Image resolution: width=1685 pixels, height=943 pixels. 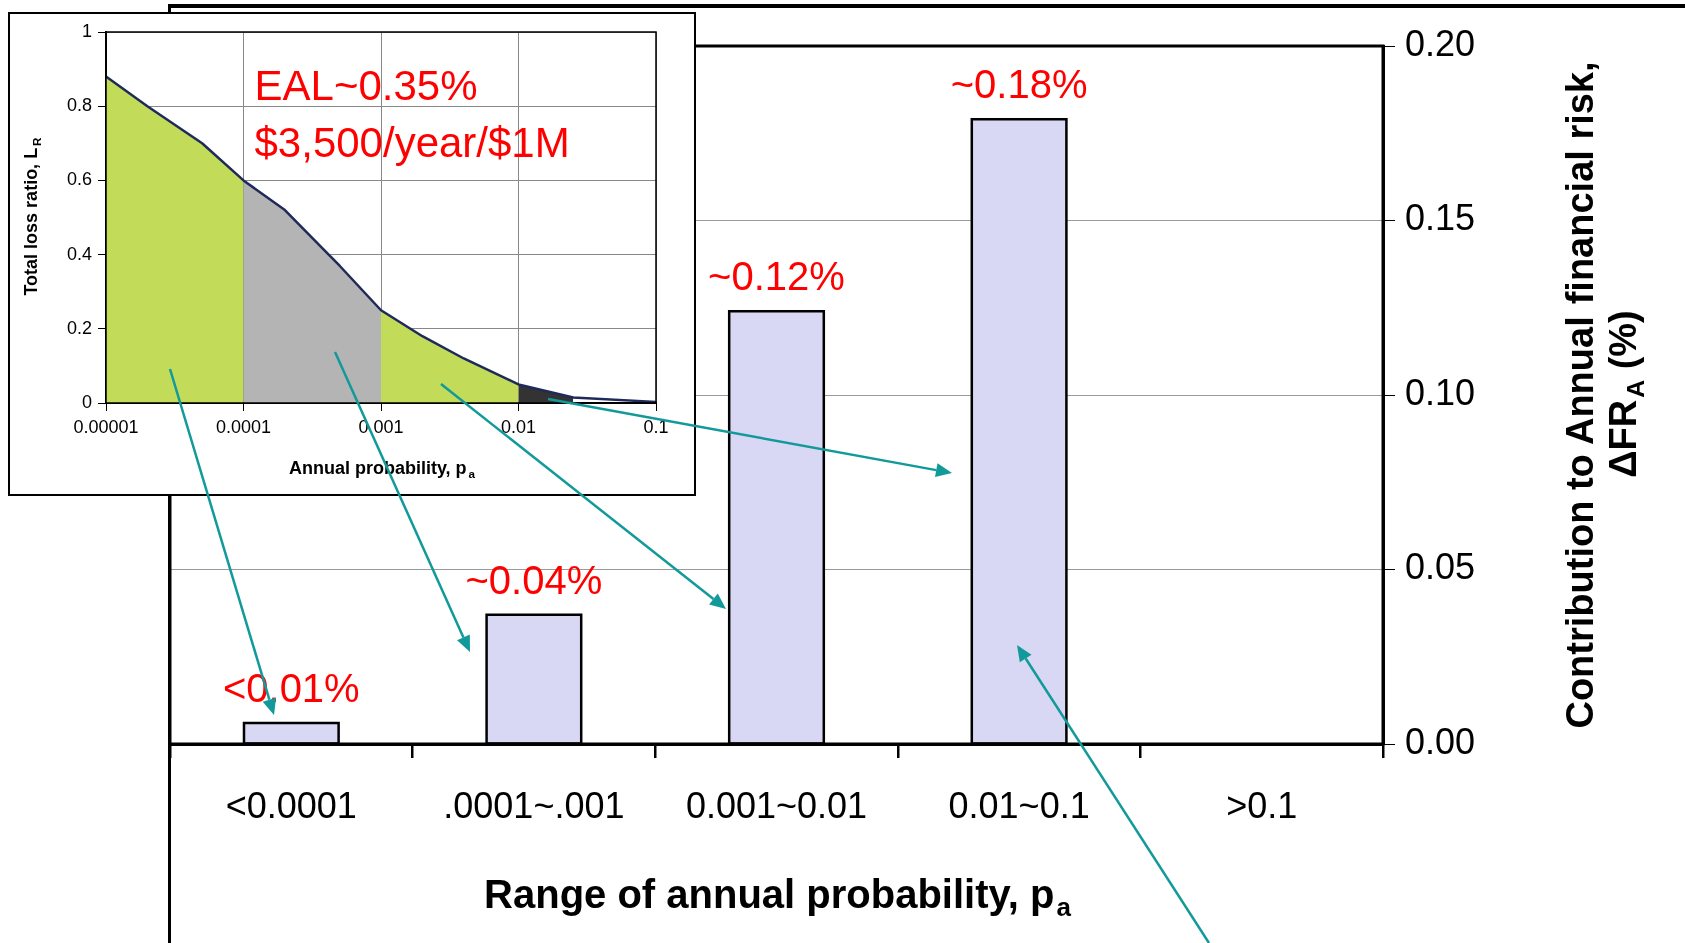 What do you see at coordinates (1262, 805) in the screenshot?
I see `x-tick-label: >0.1` at bounding box center [1262, 805].